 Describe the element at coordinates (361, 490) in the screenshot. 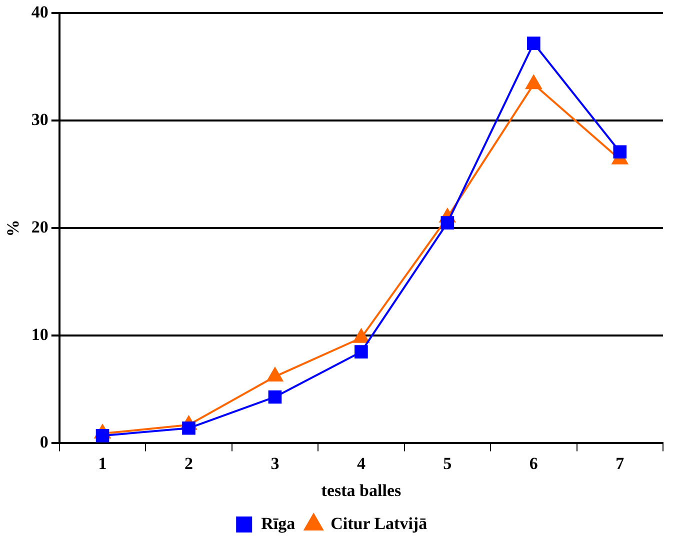

I see `x-axis-title: testa balles` at that location.